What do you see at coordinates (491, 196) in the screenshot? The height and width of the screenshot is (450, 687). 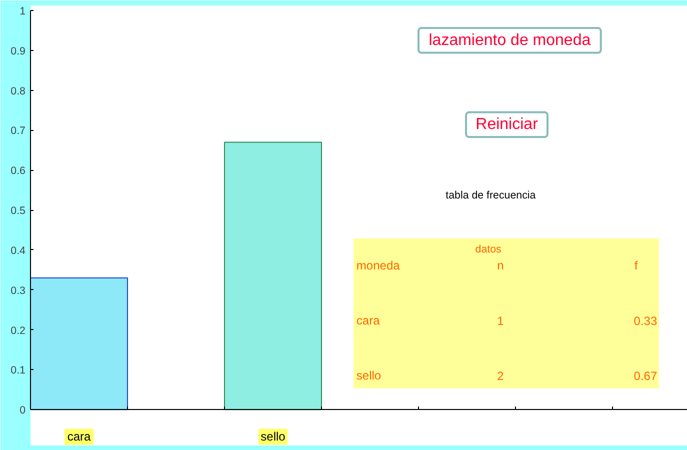 I see `text: tabla de frecuencia` at bounding box center [491, 196].